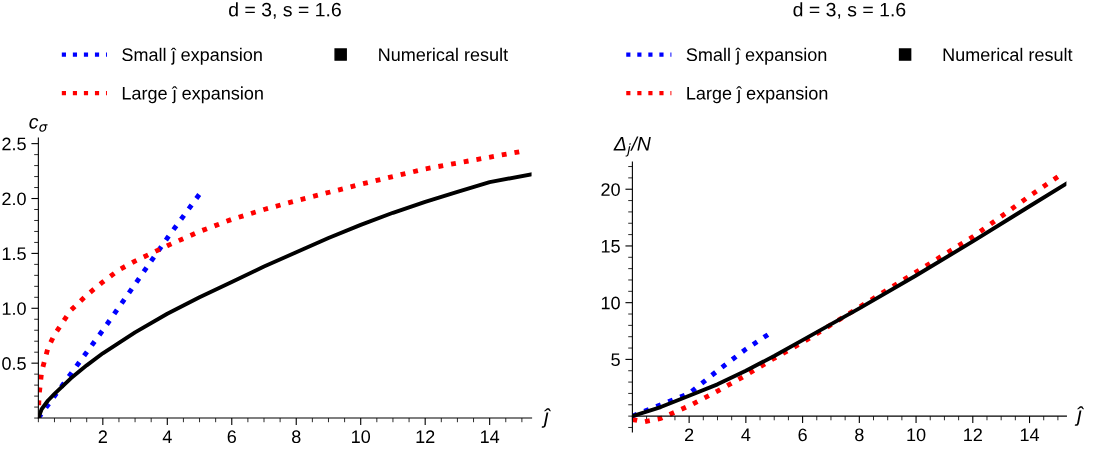 This screenshot has height=450, width=1096. I want to click on y-tick-label: 10, so click(610, 303).